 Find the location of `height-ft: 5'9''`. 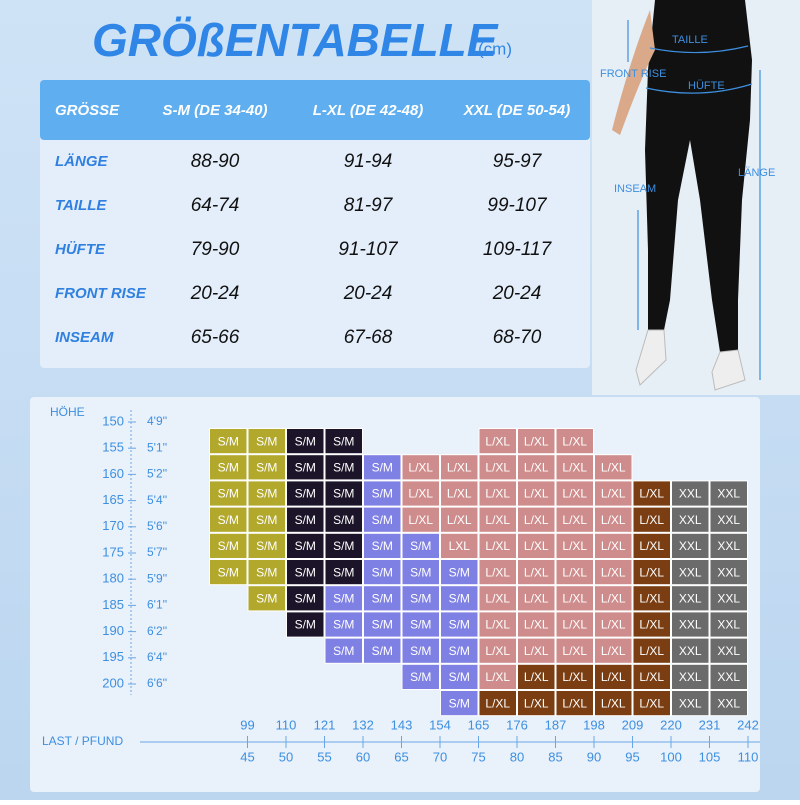

height-ft: 5'9'' is located at coordinates (157, 578).